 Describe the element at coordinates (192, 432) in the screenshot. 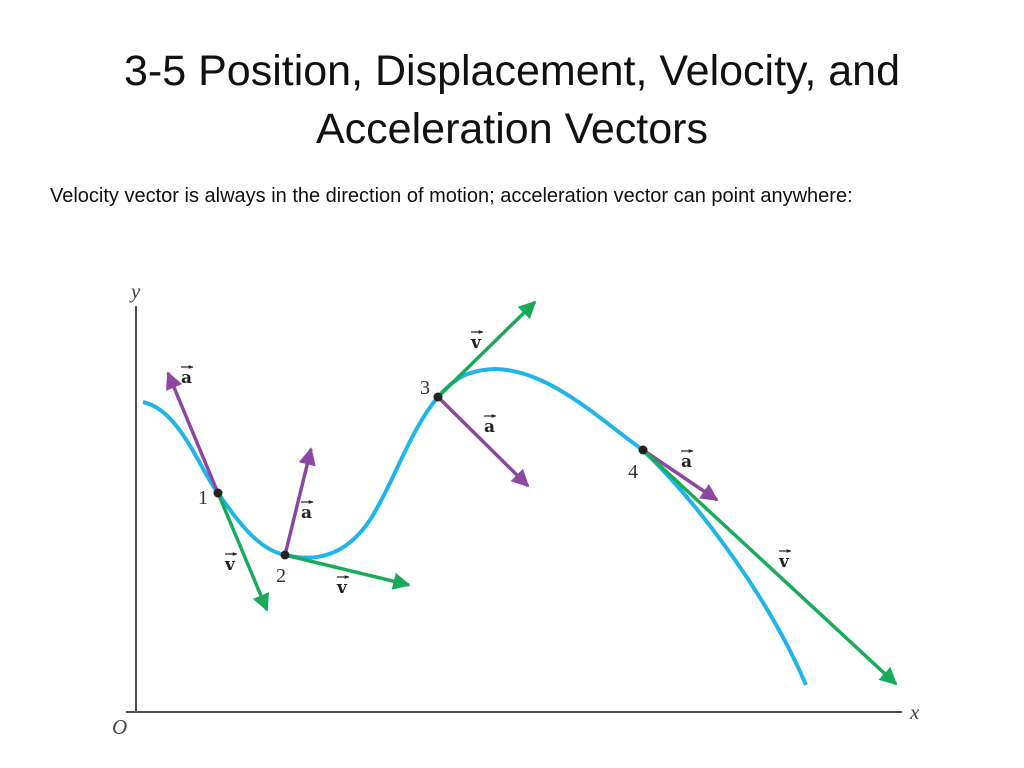

I see `point-1-acceleration-arrow` at that location.